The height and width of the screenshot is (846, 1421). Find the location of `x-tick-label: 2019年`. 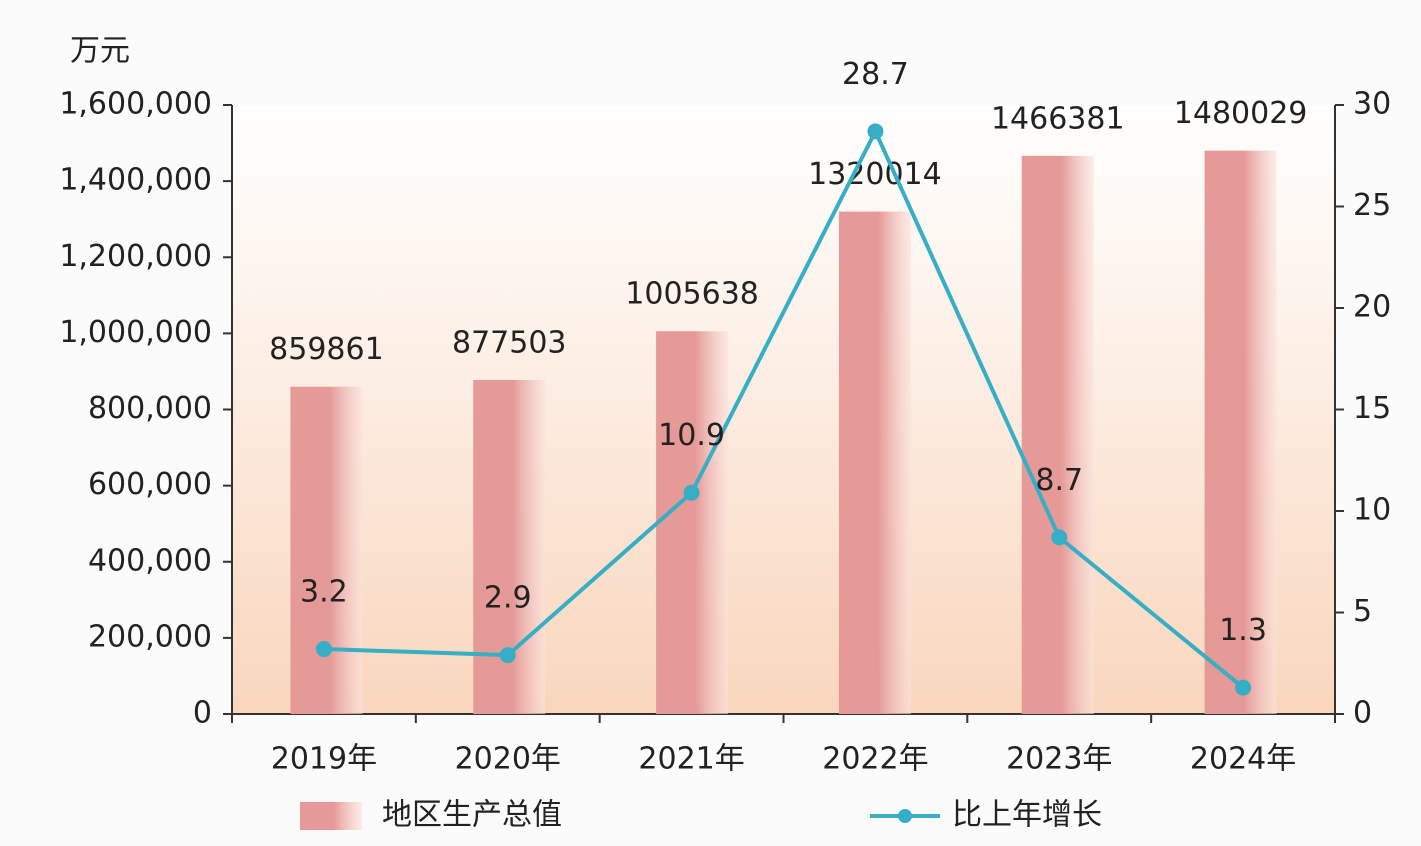

x-tick-label: 2019年 is located at coordinates (324, 759).